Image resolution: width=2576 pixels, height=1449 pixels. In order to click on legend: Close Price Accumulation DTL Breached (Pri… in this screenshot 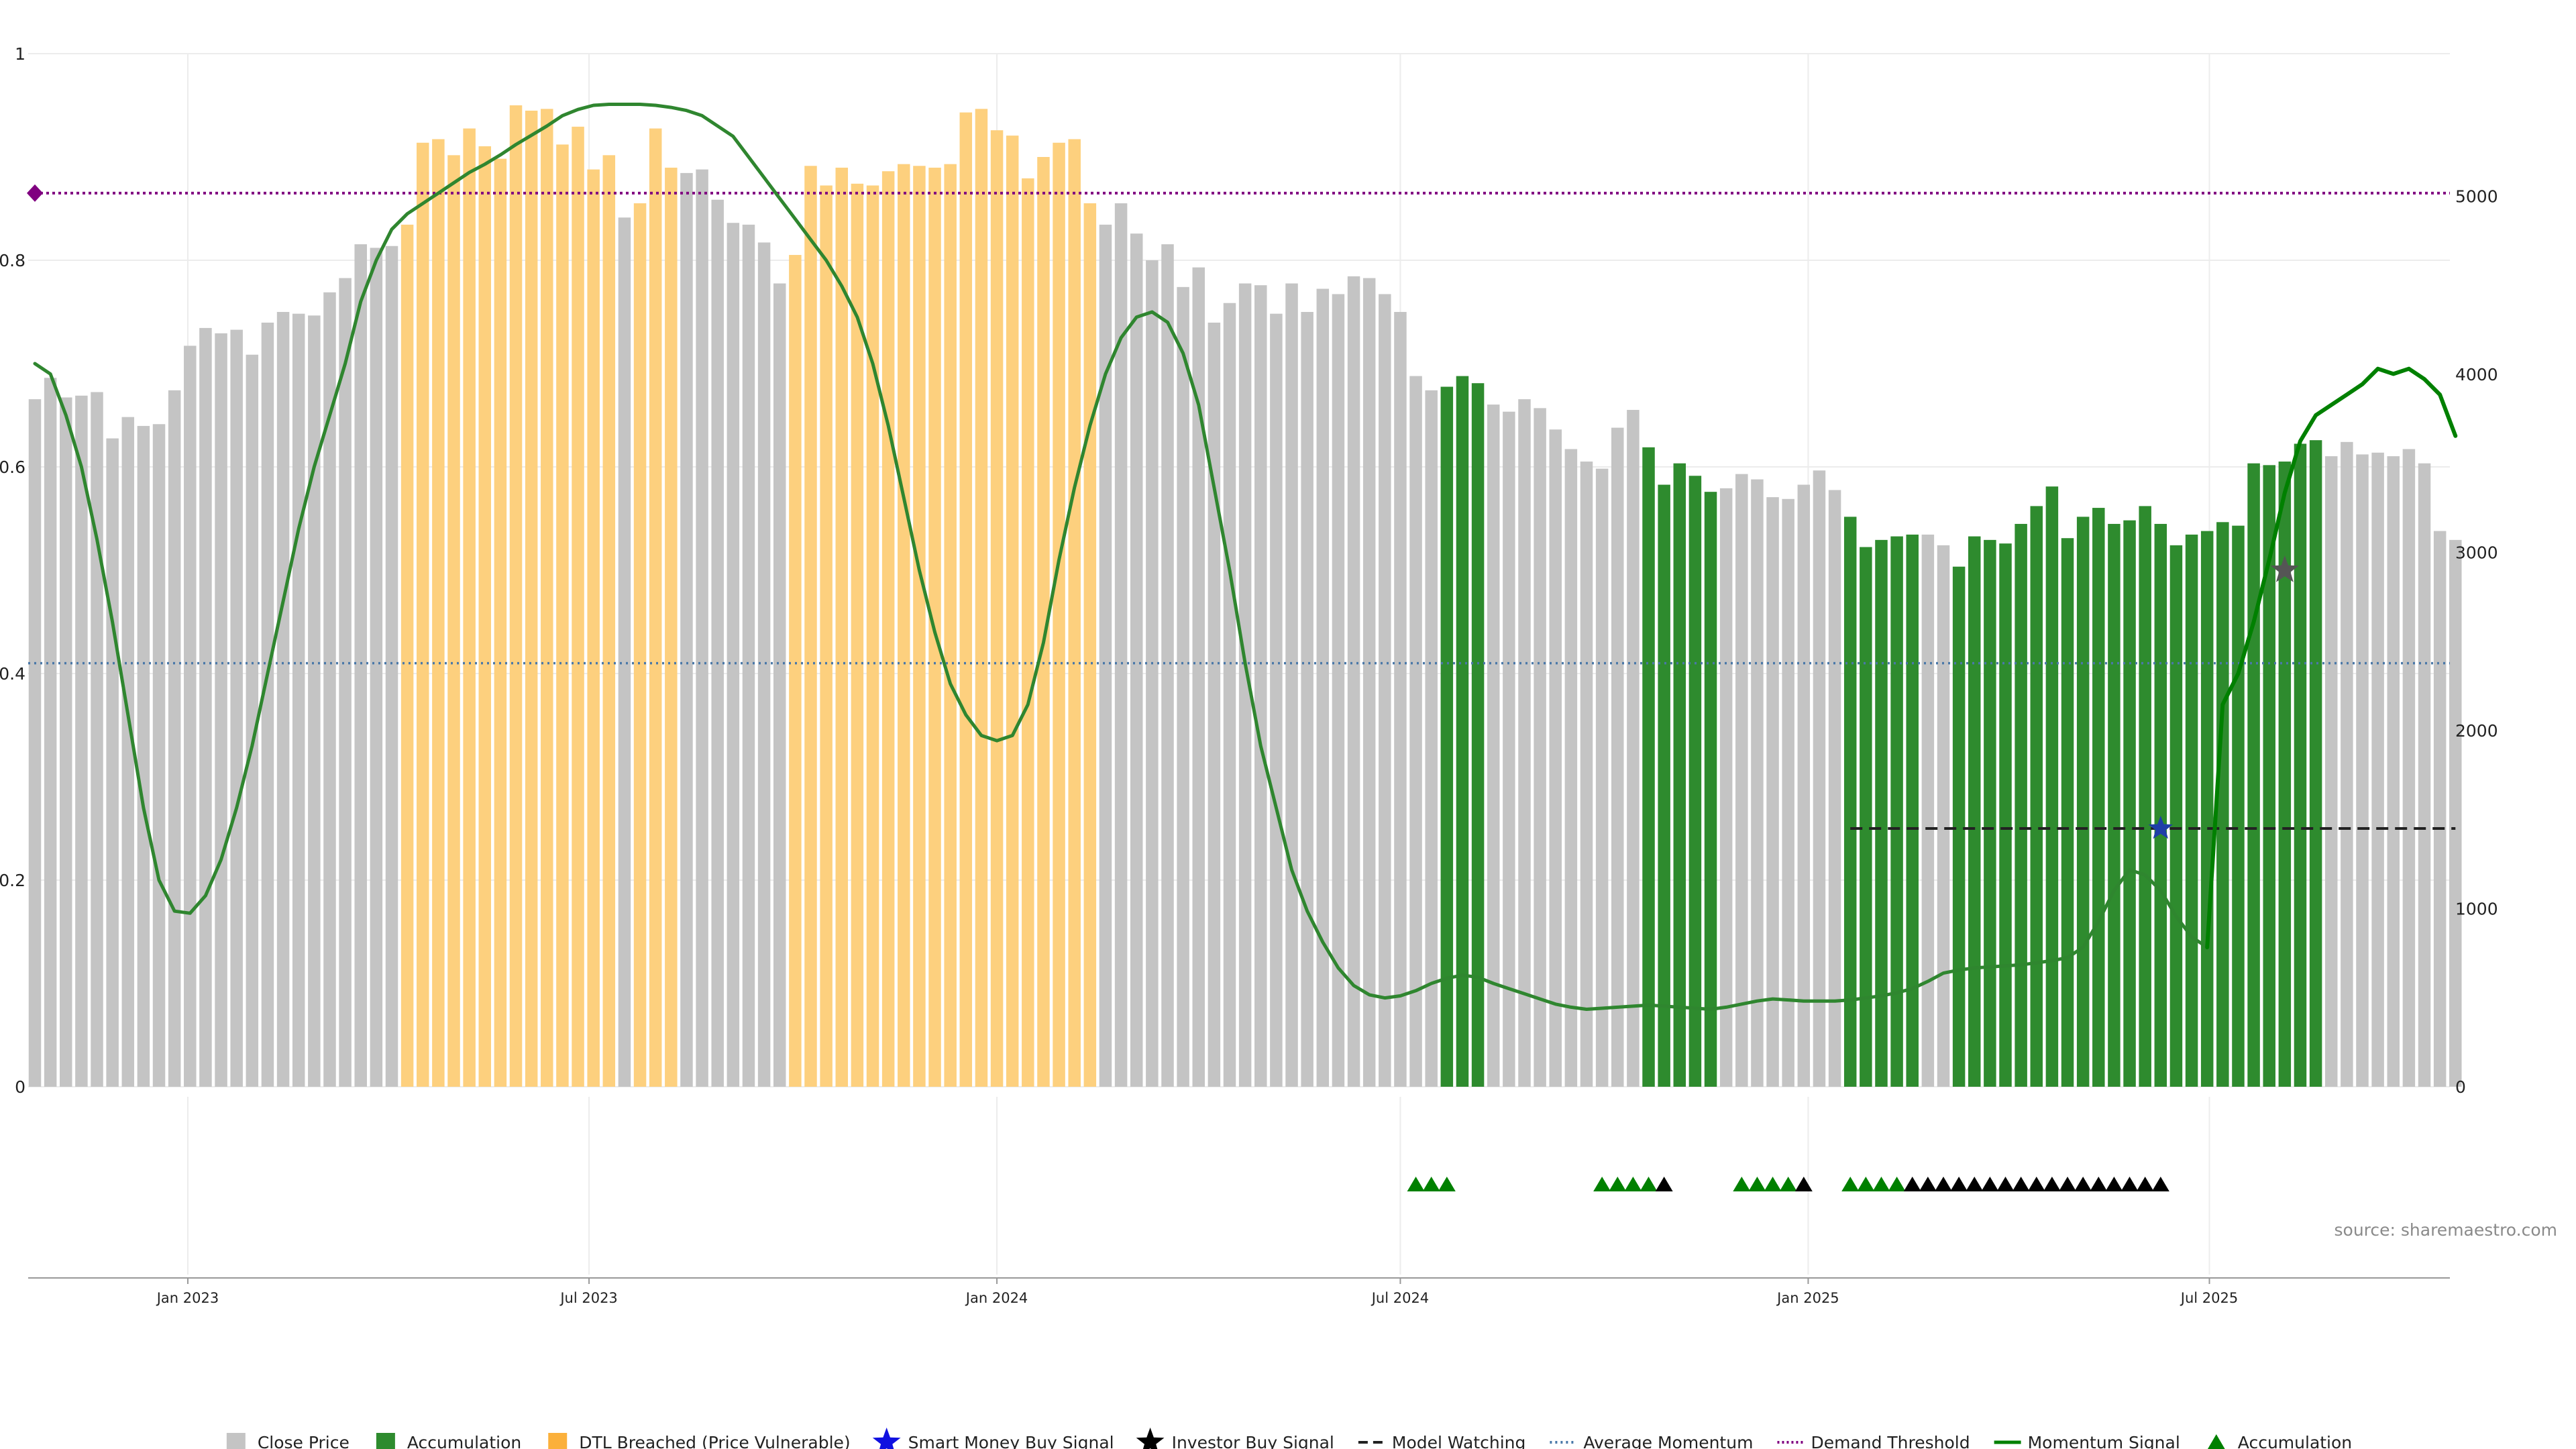, I will do `click(1289, 1438)`.